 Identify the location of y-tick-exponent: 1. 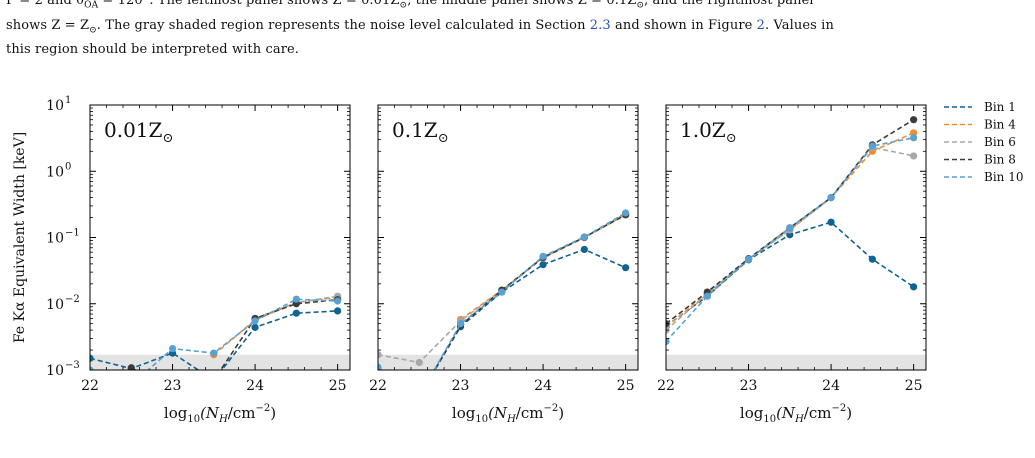
(68, 100).